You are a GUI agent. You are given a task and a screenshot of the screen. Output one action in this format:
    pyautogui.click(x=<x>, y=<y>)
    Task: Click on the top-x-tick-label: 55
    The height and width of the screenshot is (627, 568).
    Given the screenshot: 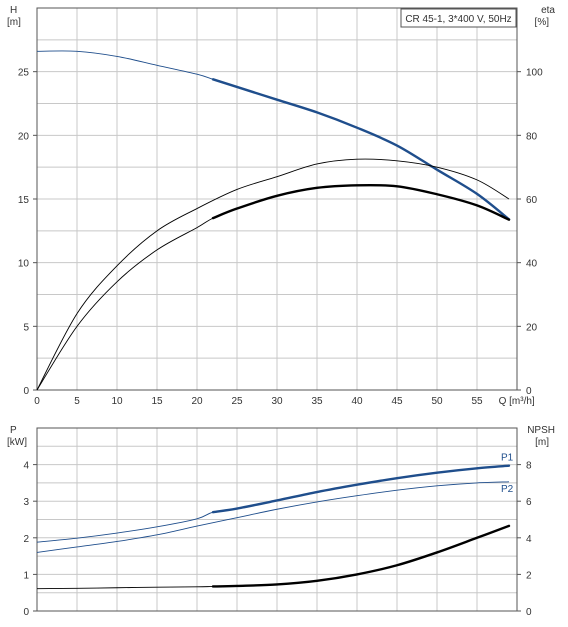 What is the action you would take?
    pyautogui.click(x=477, y=401)
    